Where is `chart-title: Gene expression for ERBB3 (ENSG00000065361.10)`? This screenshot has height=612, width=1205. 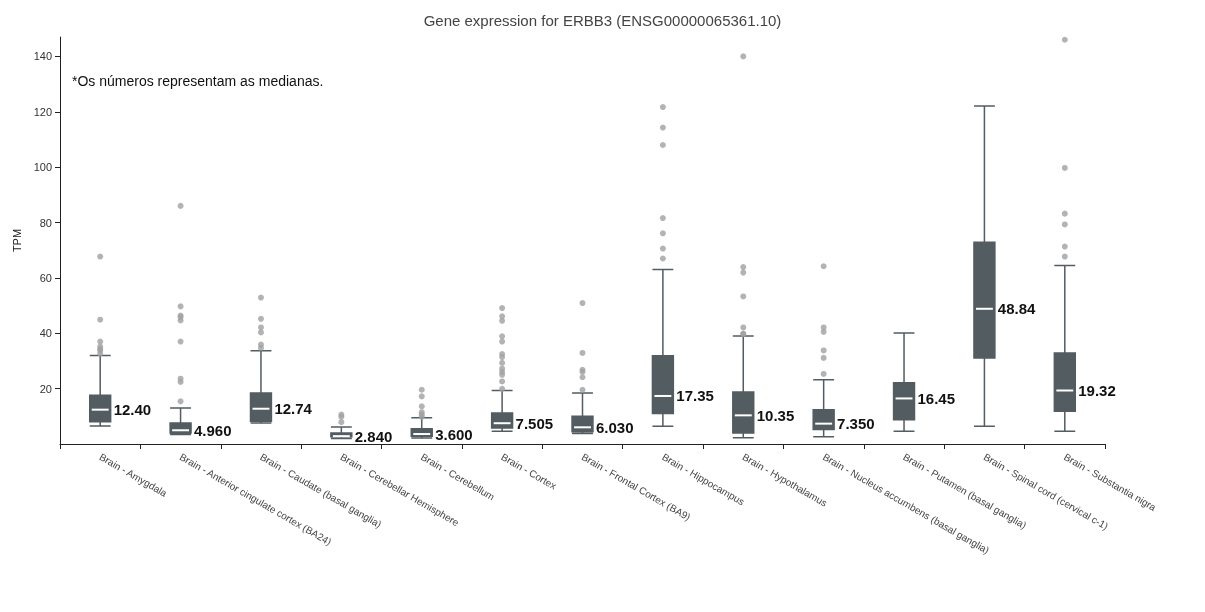 chart-title: Gene expression for ERBB3 (ENSG00000065361.10) is located at coordinates (602, 20).